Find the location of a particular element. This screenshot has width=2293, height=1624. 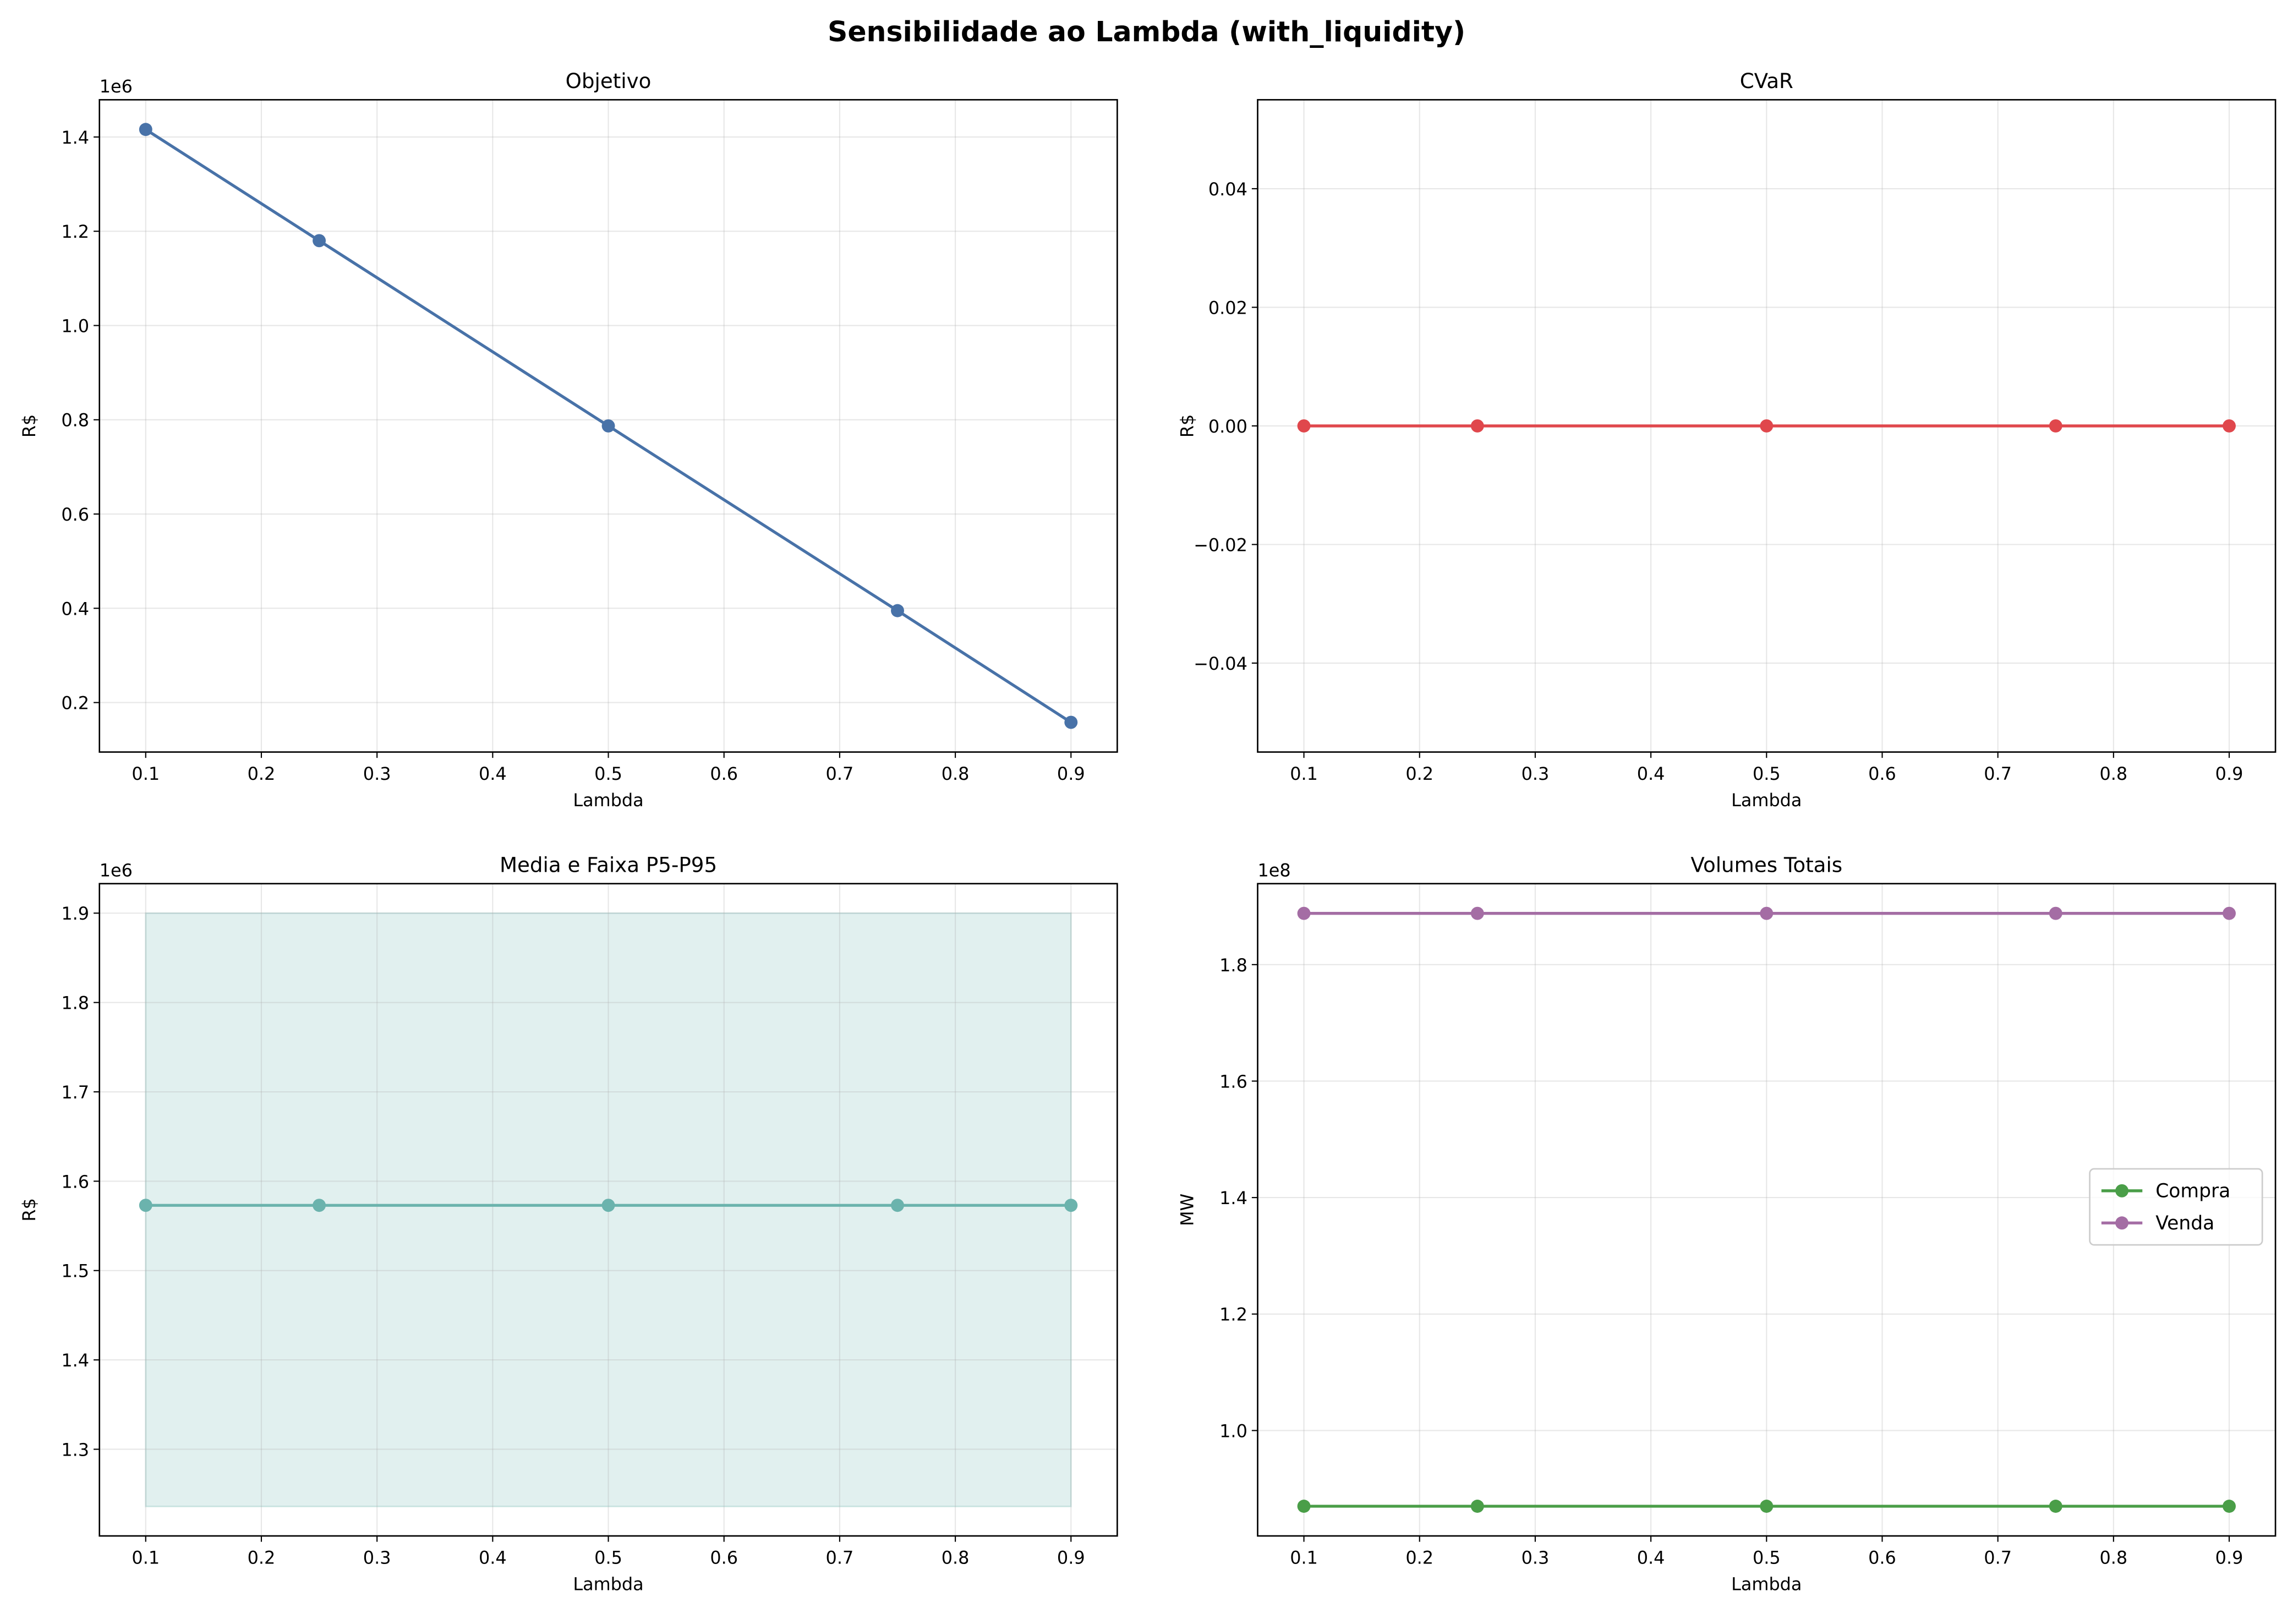

y-tick-label: −0.04 is located at coordinates (1220, 664).